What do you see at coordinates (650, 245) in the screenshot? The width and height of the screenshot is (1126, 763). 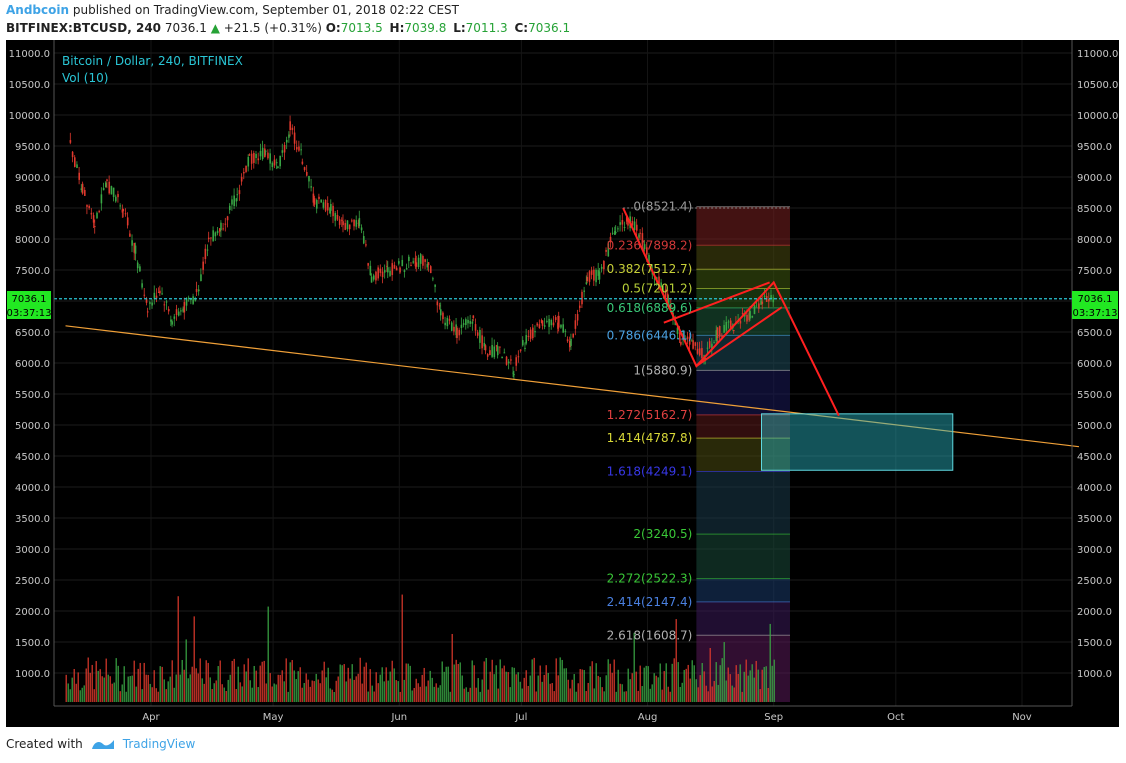 I see `fib-level-label: 0.236(7898.2)` at bounding box center [650, 245].